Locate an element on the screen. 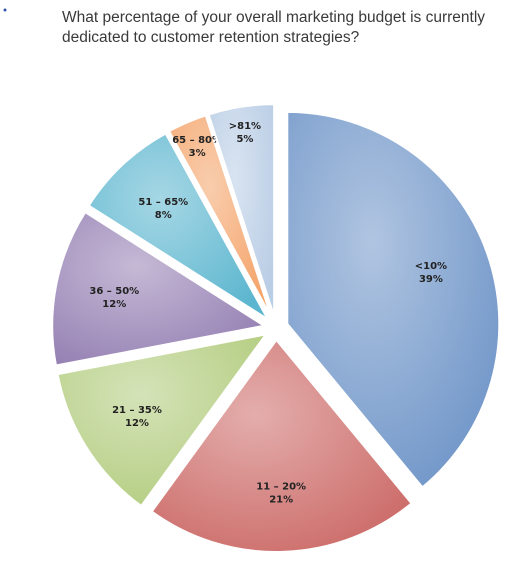  slice-label: 65 – 80% is located at coordinates (197, 140).